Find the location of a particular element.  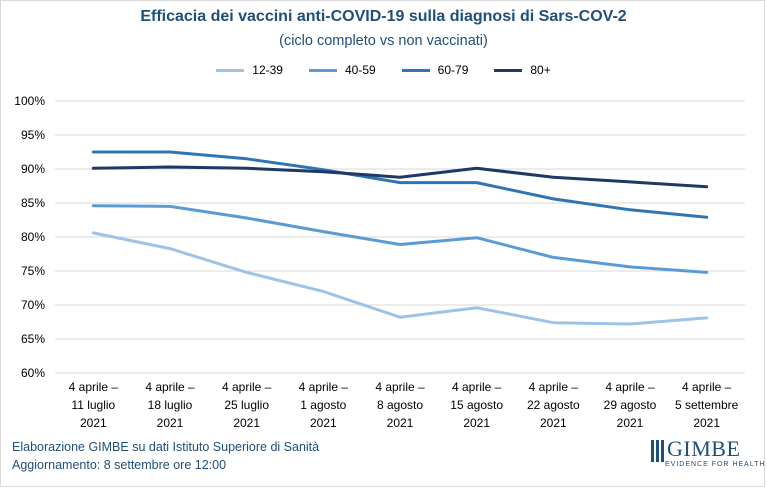

x-tick-label: 1 agosto is located at coordinates (323, 405).